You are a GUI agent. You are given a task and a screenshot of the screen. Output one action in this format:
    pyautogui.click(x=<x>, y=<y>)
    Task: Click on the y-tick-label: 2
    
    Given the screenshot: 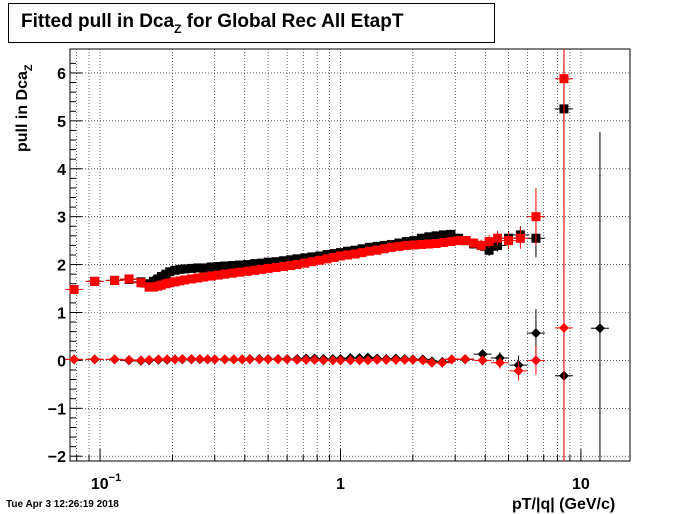 What is the action you would take?
    pyautogui.click(x=61, y=266)
    